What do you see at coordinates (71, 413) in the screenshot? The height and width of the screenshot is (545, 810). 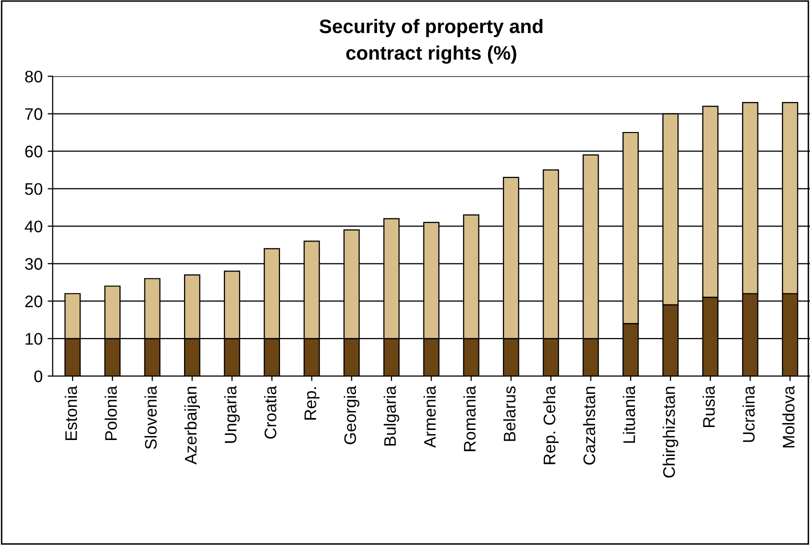 I see `x-tick-label: Estonia` at bounding box center [71, 413].